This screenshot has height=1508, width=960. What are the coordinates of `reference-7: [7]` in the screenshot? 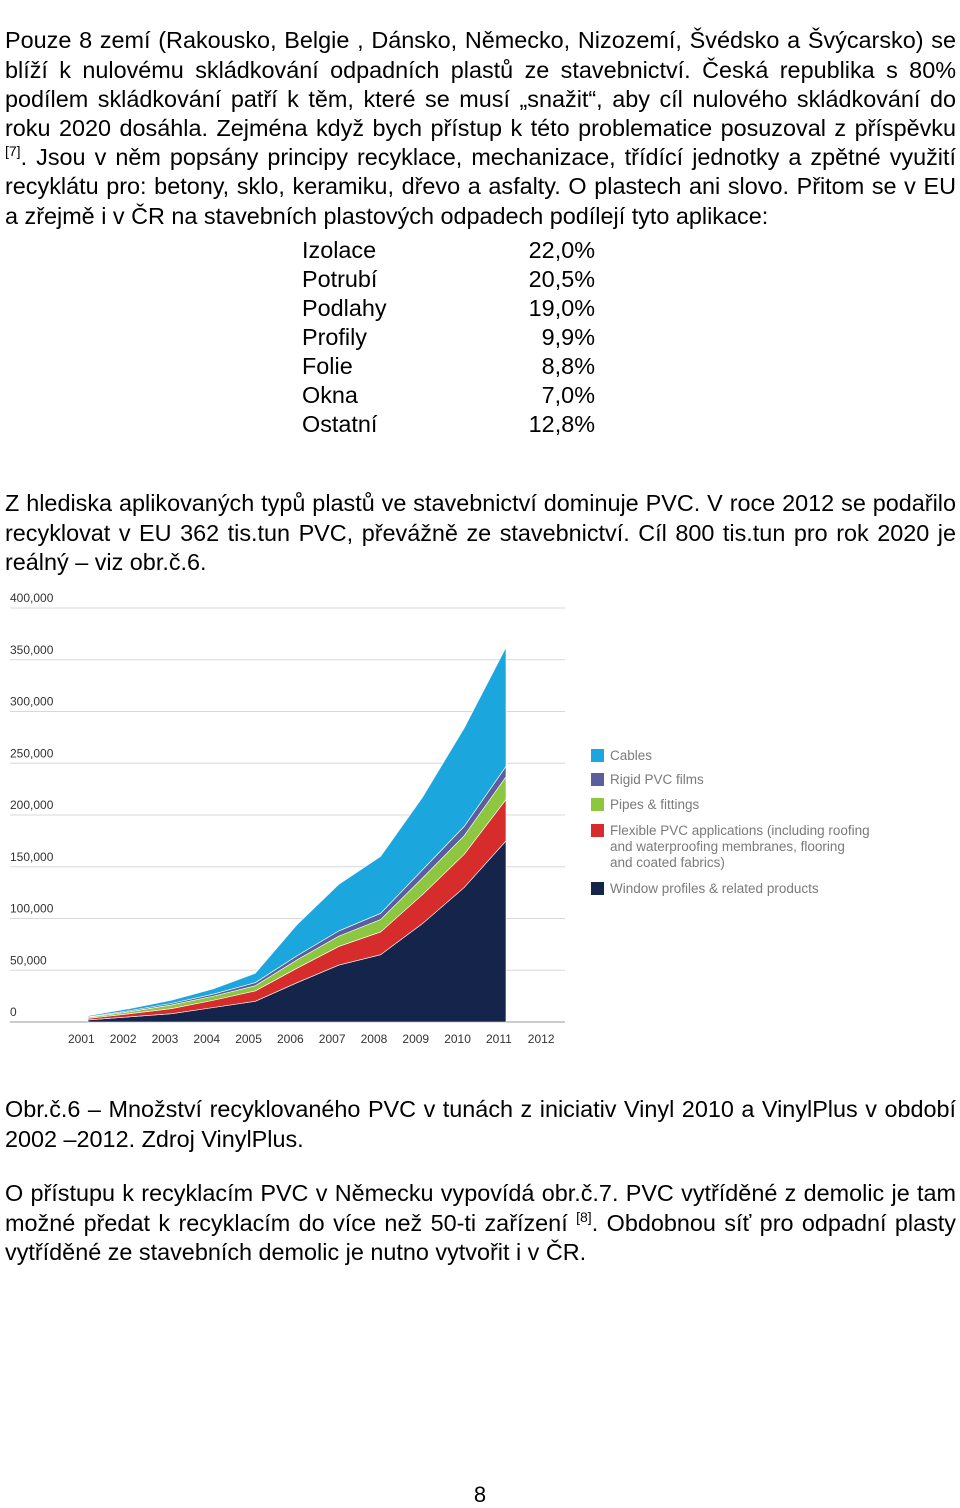 It's located at (13, 151).